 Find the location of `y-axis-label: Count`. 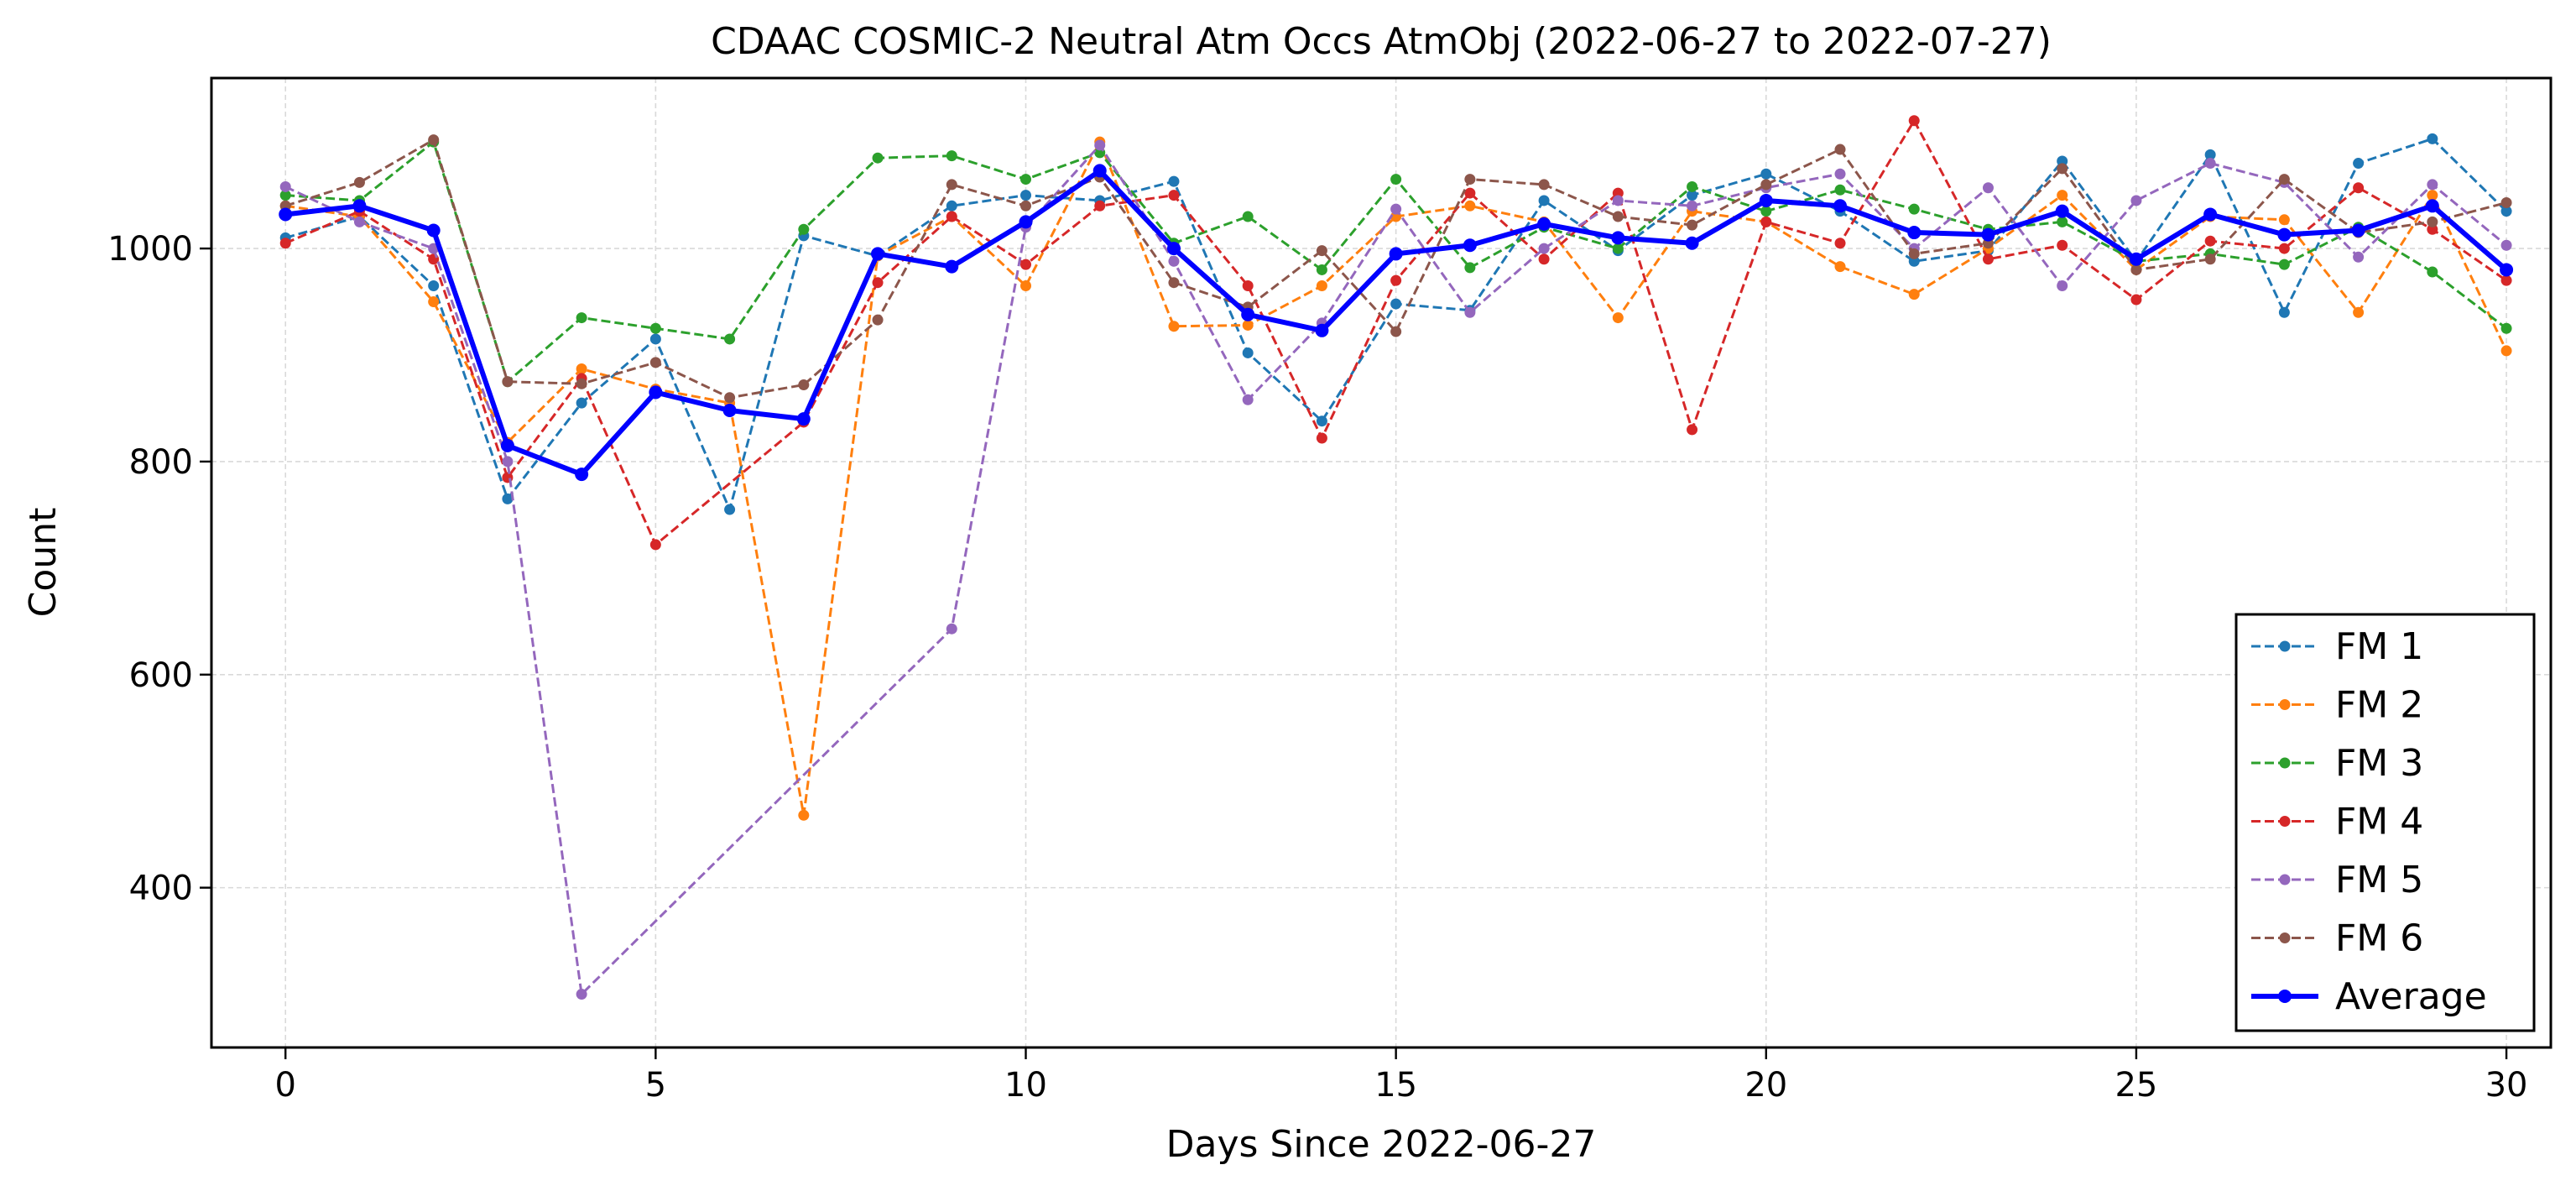

y-axis-label: Count is located at coordinates (43, 563).